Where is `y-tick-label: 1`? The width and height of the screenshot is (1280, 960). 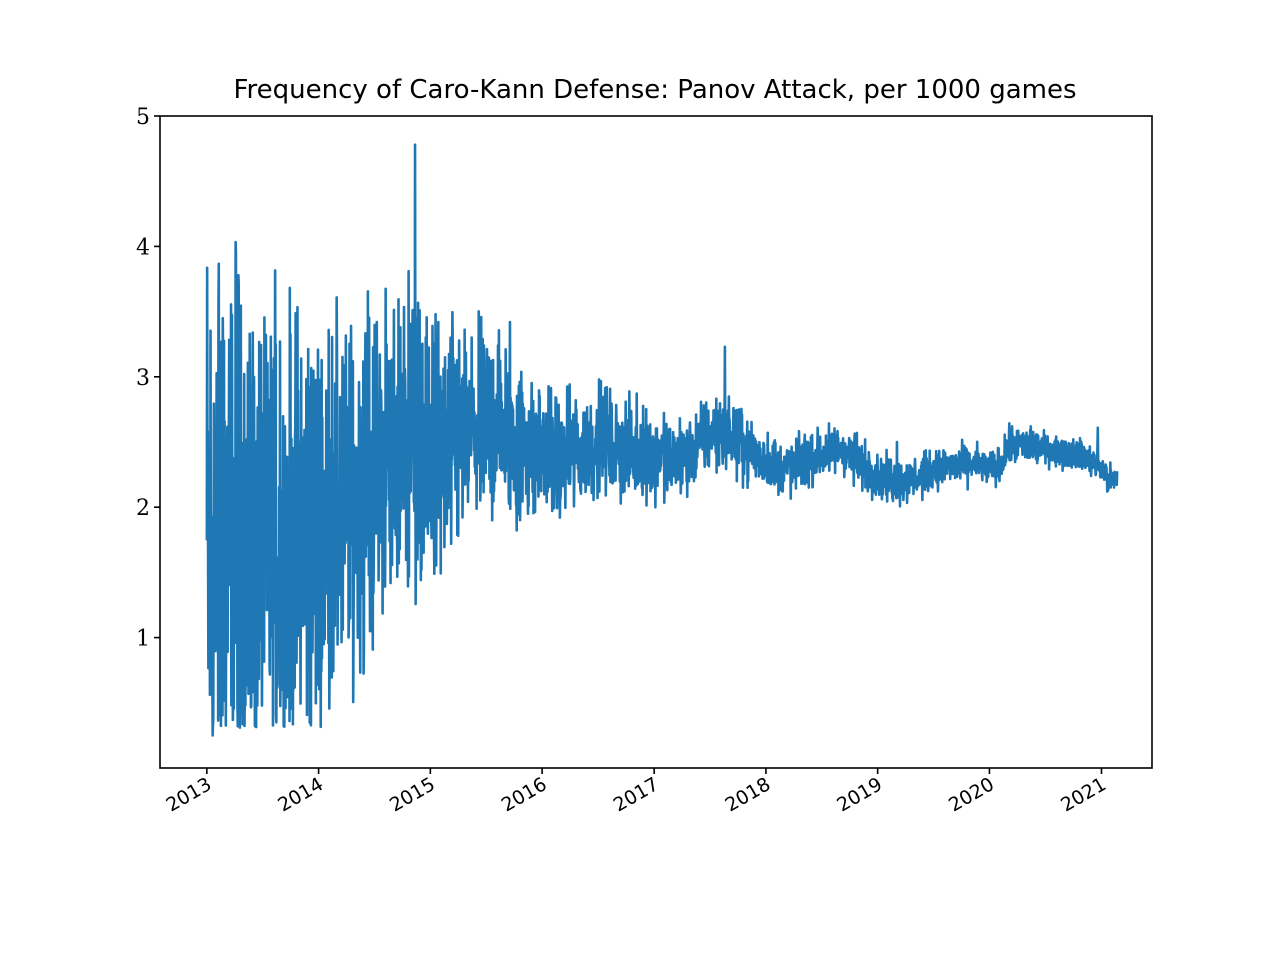
y-tick-label: 1 is located at coordinates (143, 639).